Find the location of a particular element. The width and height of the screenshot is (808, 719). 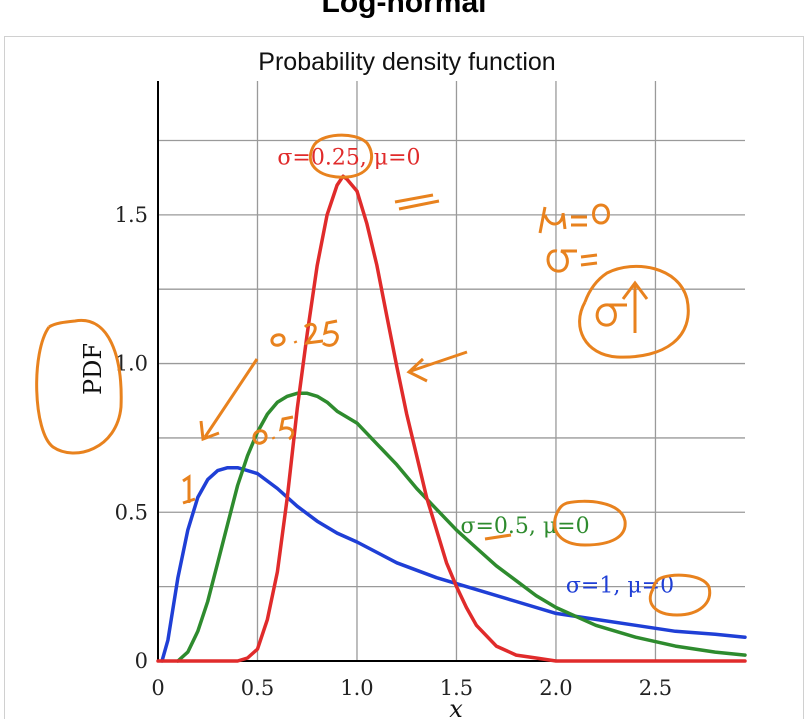

x-axis-label: x is located at coordinates (456, 707).